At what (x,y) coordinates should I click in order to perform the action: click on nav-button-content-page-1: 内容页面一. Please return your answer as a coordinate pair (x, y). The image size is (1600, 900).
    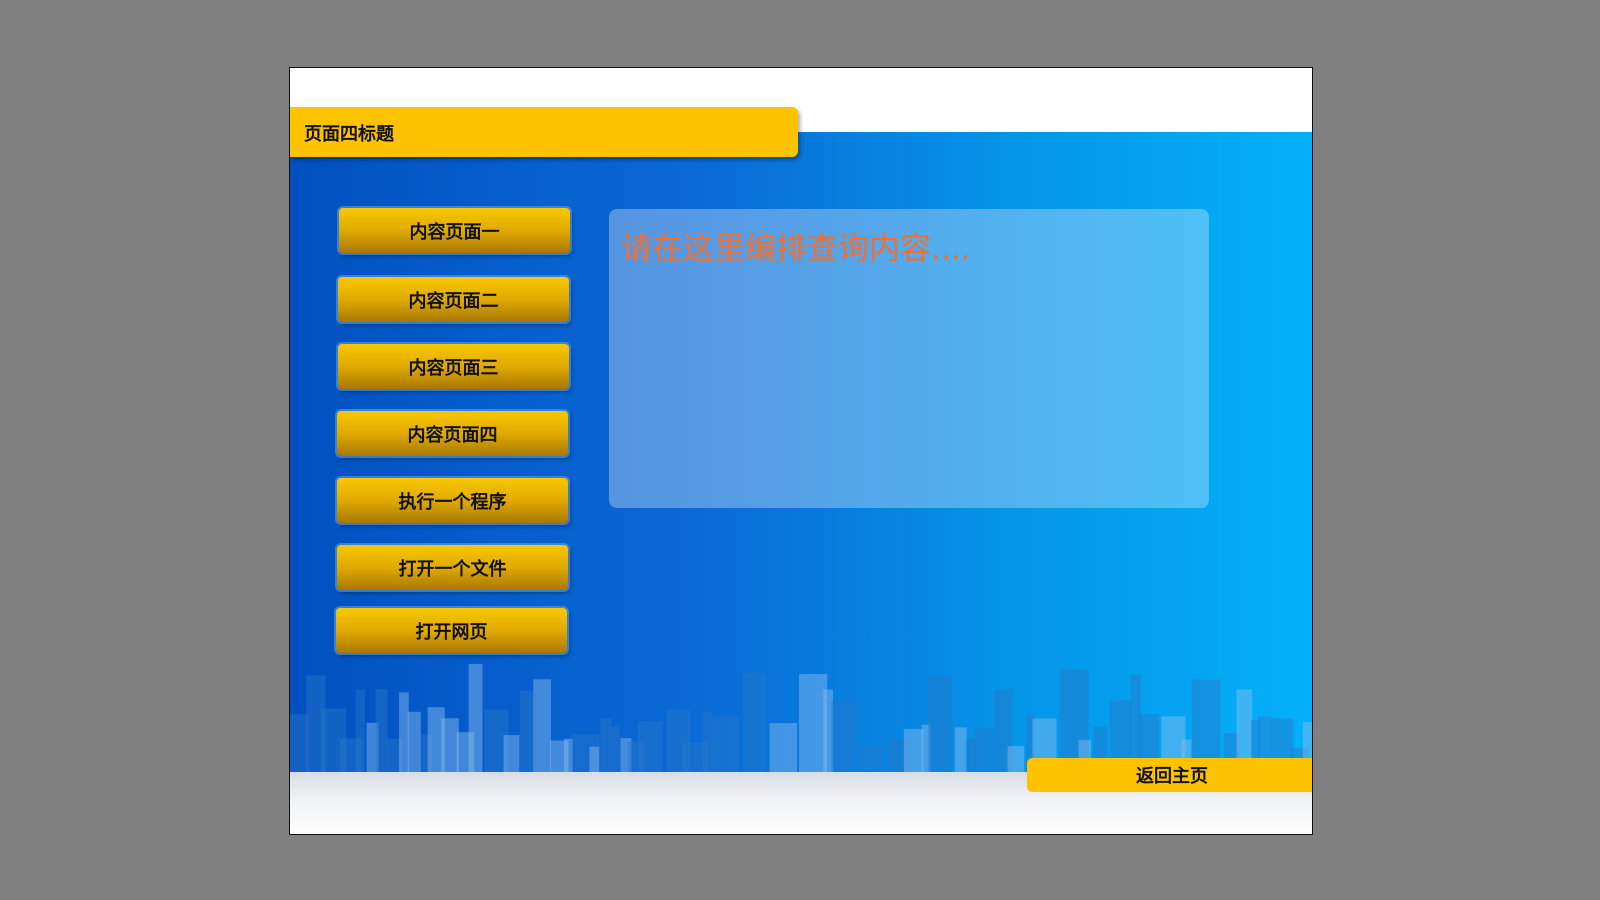
    Looking at the image, I should click on (454, 230).